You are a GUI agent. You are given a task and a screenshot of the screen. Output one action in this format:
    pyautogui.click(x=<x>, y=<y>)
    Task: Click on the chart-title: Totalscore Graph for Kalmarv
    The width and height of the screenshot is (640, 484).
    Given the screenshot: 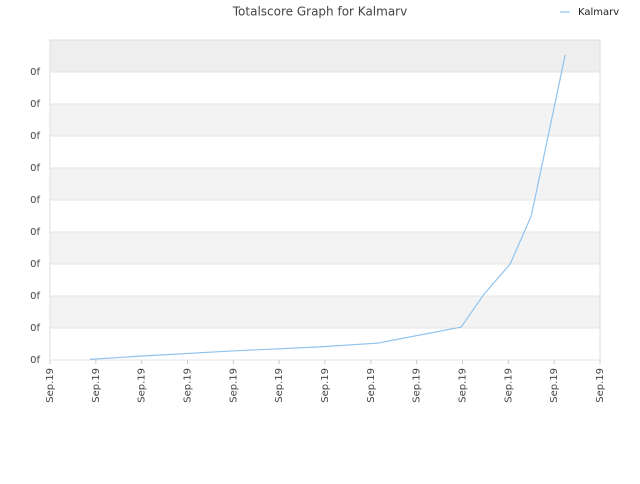 What is the action you would take?
    pyautogui.click(x=319, y=12)
    